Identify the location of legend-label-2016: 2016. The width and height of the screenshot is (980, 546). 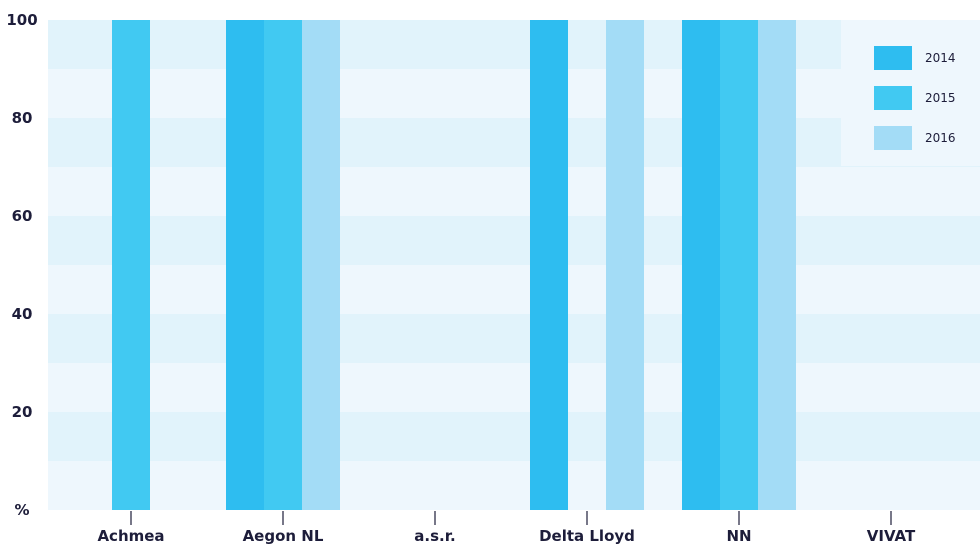
(940, 138).